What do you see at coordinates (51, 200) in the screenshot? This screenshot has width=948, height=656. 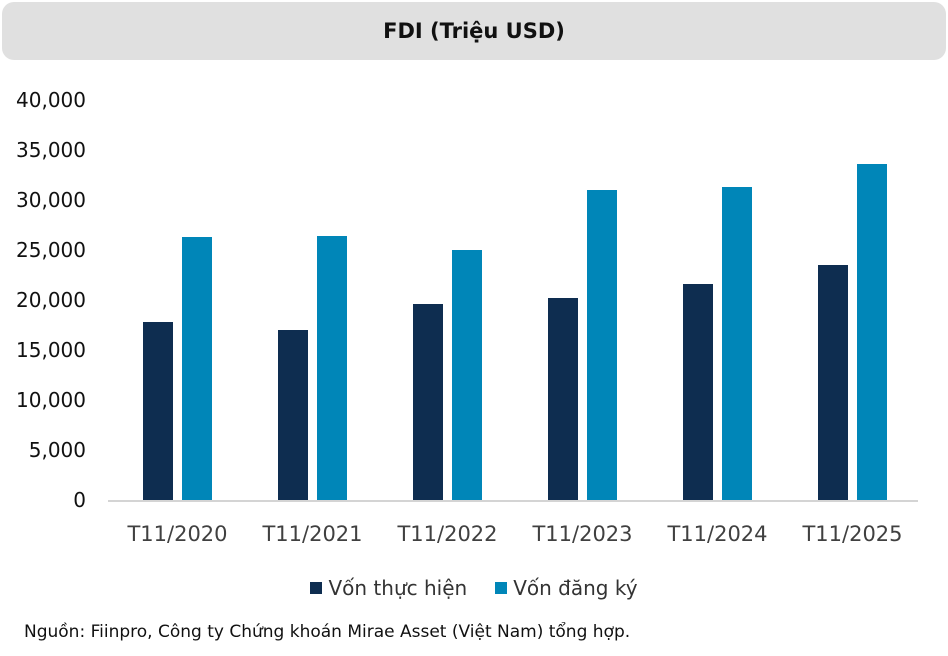 I see `y-tick-label: 30,000` at bounding box center [51, 200].